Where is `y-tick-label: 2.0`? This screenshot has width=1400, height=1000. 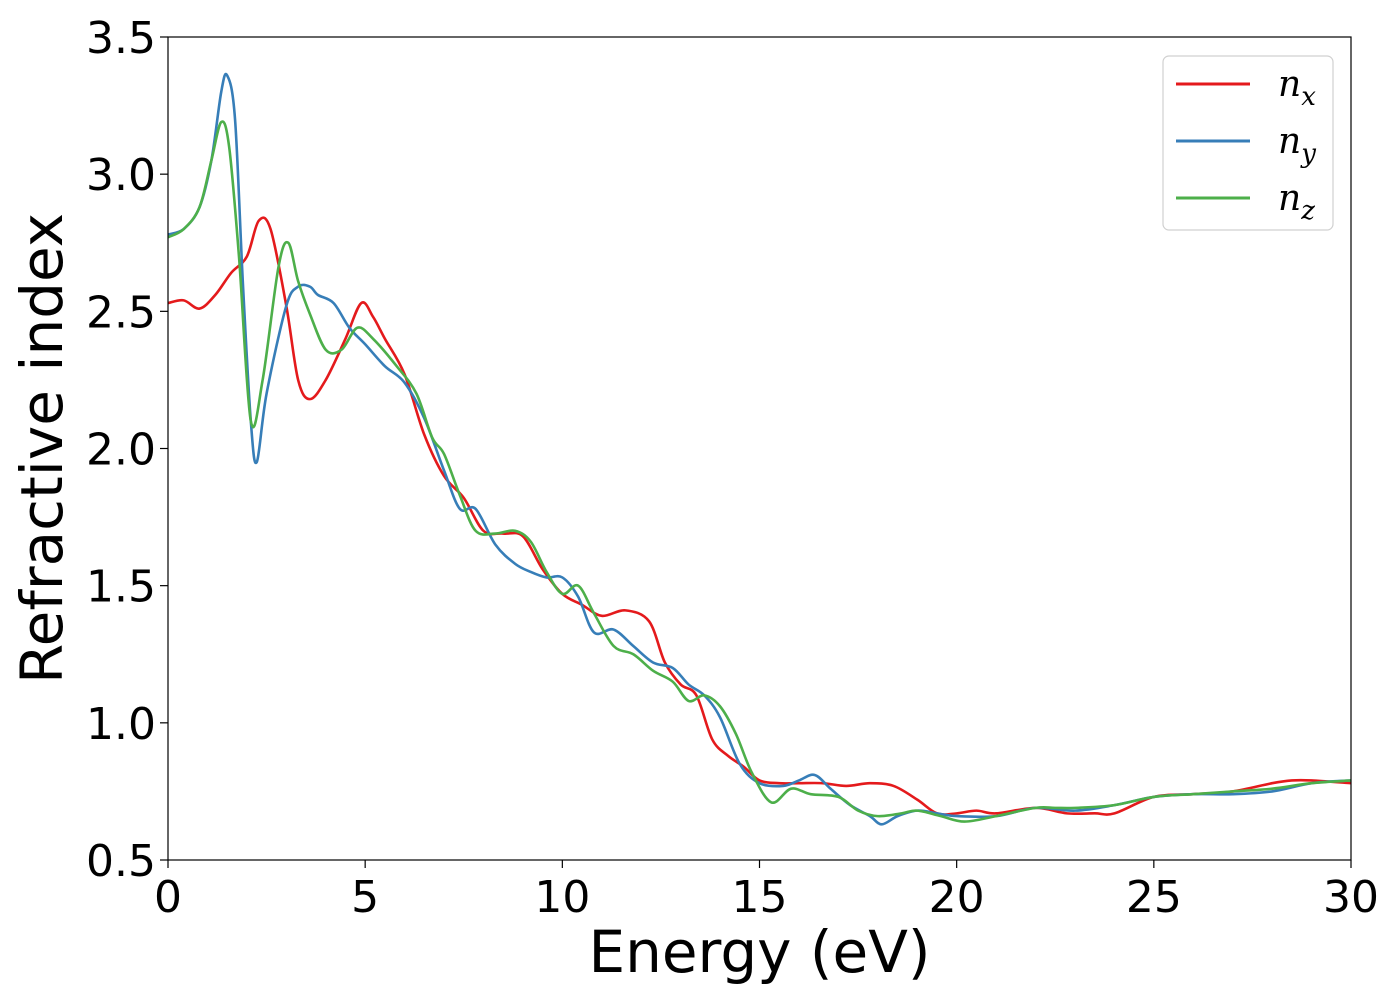 y-tick-label: 2.0 is located at coordinates (121, 450).